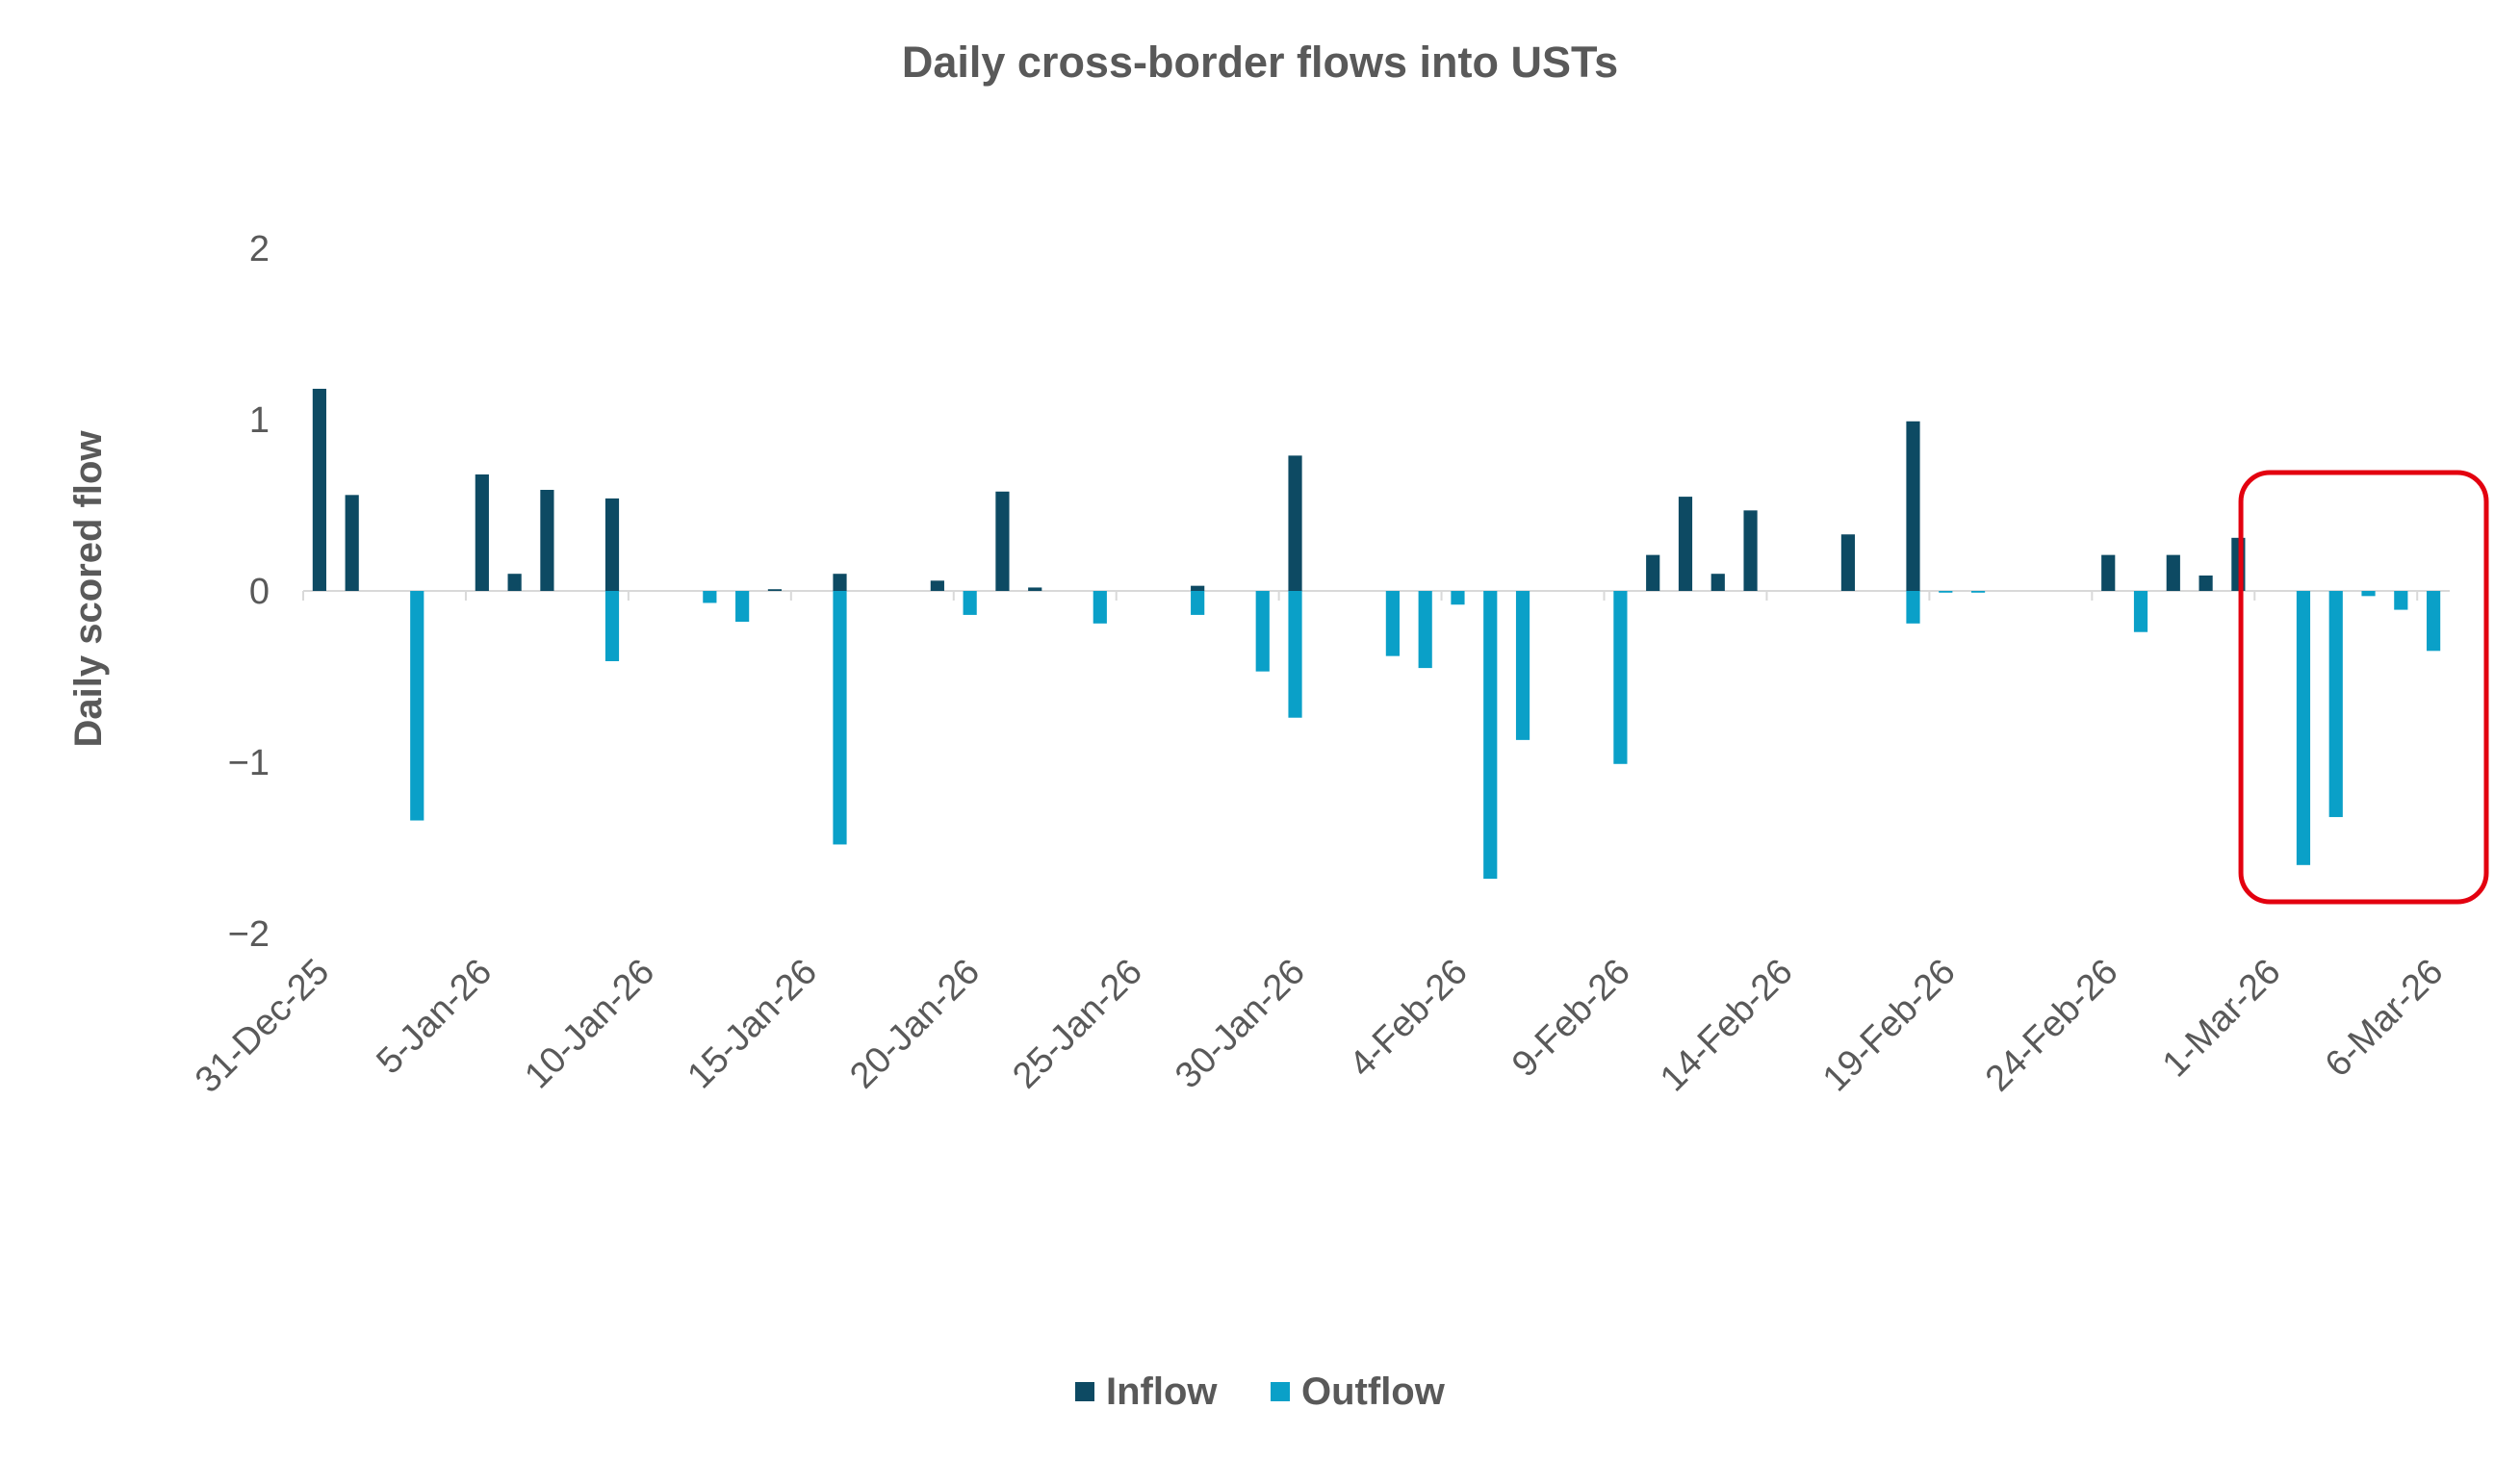 The image size is (2520, 1460). I want to click on legend-label-inflow: Inflow, so click(1162, 1391).